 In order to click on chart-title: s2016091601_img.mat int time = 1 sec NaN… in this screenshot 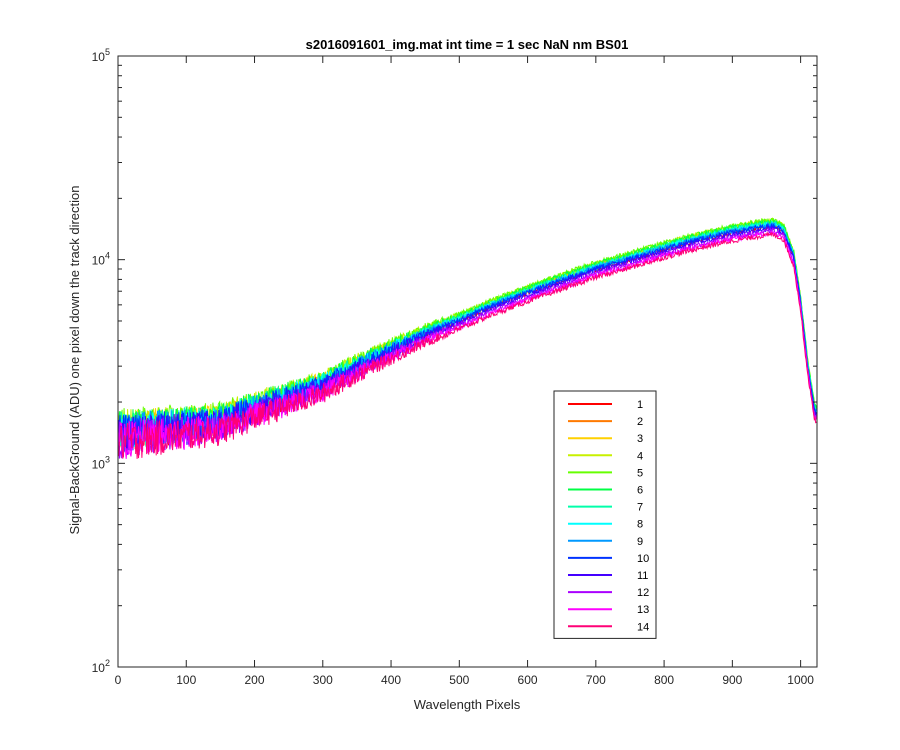, I will do `click(467, 44)`.